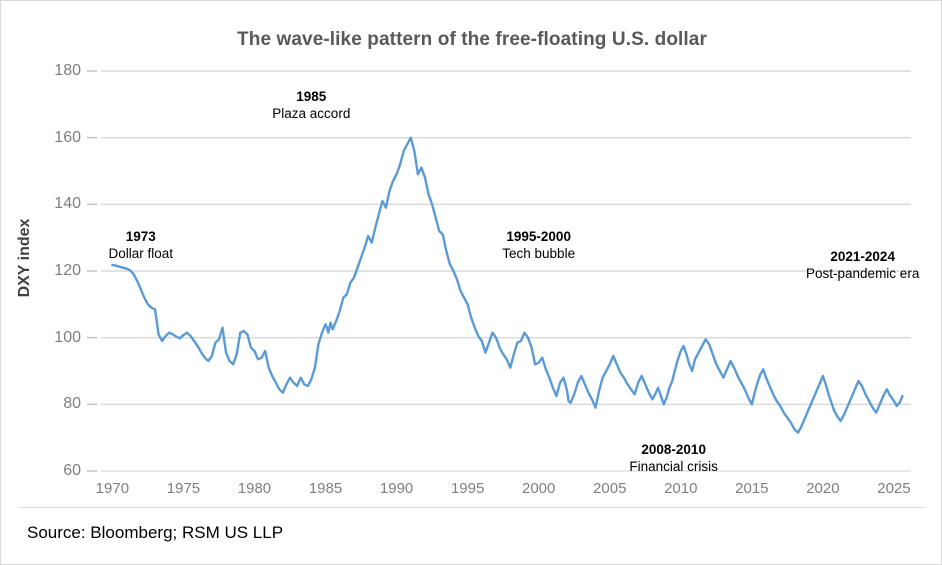 Image resolution: width=942 pixels, height=565 pixels. Describe the element at coordinates (141, 253) in the screenshot. I see `annotation-subtitle: Dollar float` at that location.